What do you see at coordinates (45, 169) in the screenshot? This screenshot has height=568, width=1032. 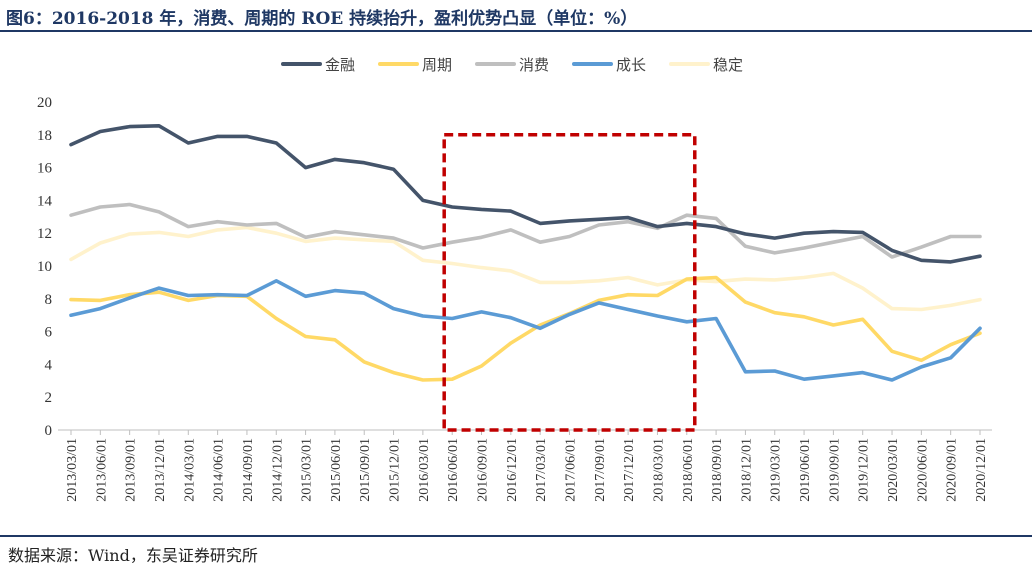 I see `y-tick-label: 16` at bounding box center [45, 169].